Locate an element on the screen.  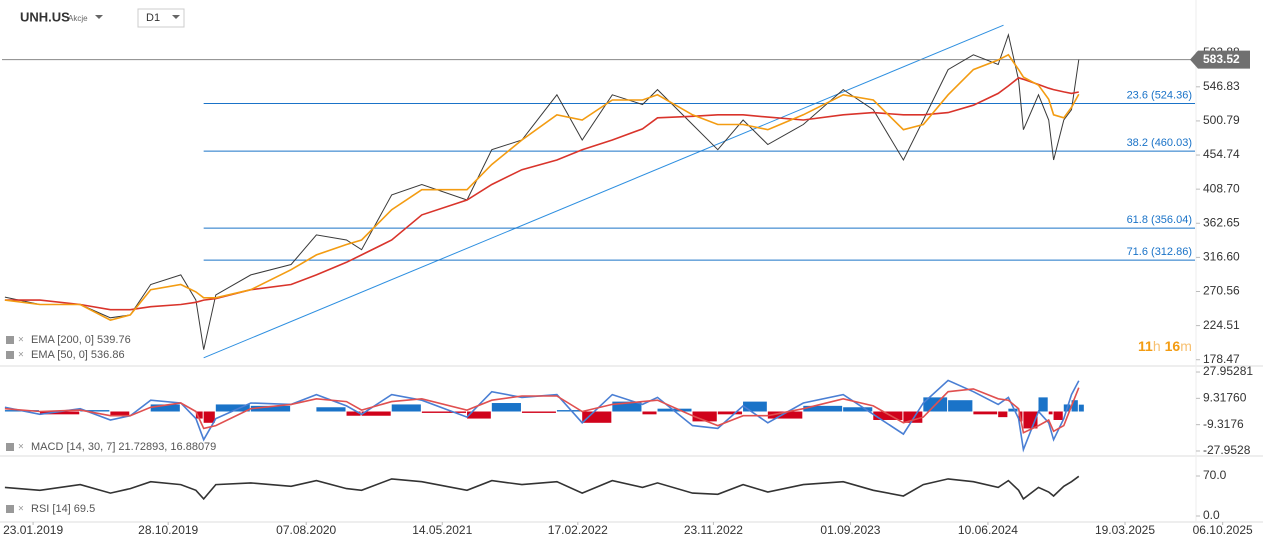
timer-minutes: 16 is located at coordinates (1173, 346).